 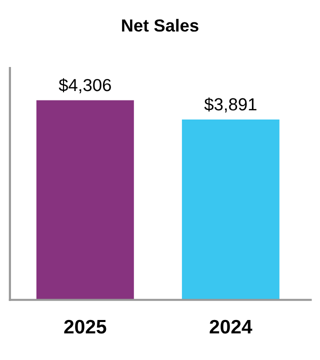 What do you see at coordinates (231, 327) in the screenshot?
I see `x-tick-label: 2024` at bounding box center [231, 327].